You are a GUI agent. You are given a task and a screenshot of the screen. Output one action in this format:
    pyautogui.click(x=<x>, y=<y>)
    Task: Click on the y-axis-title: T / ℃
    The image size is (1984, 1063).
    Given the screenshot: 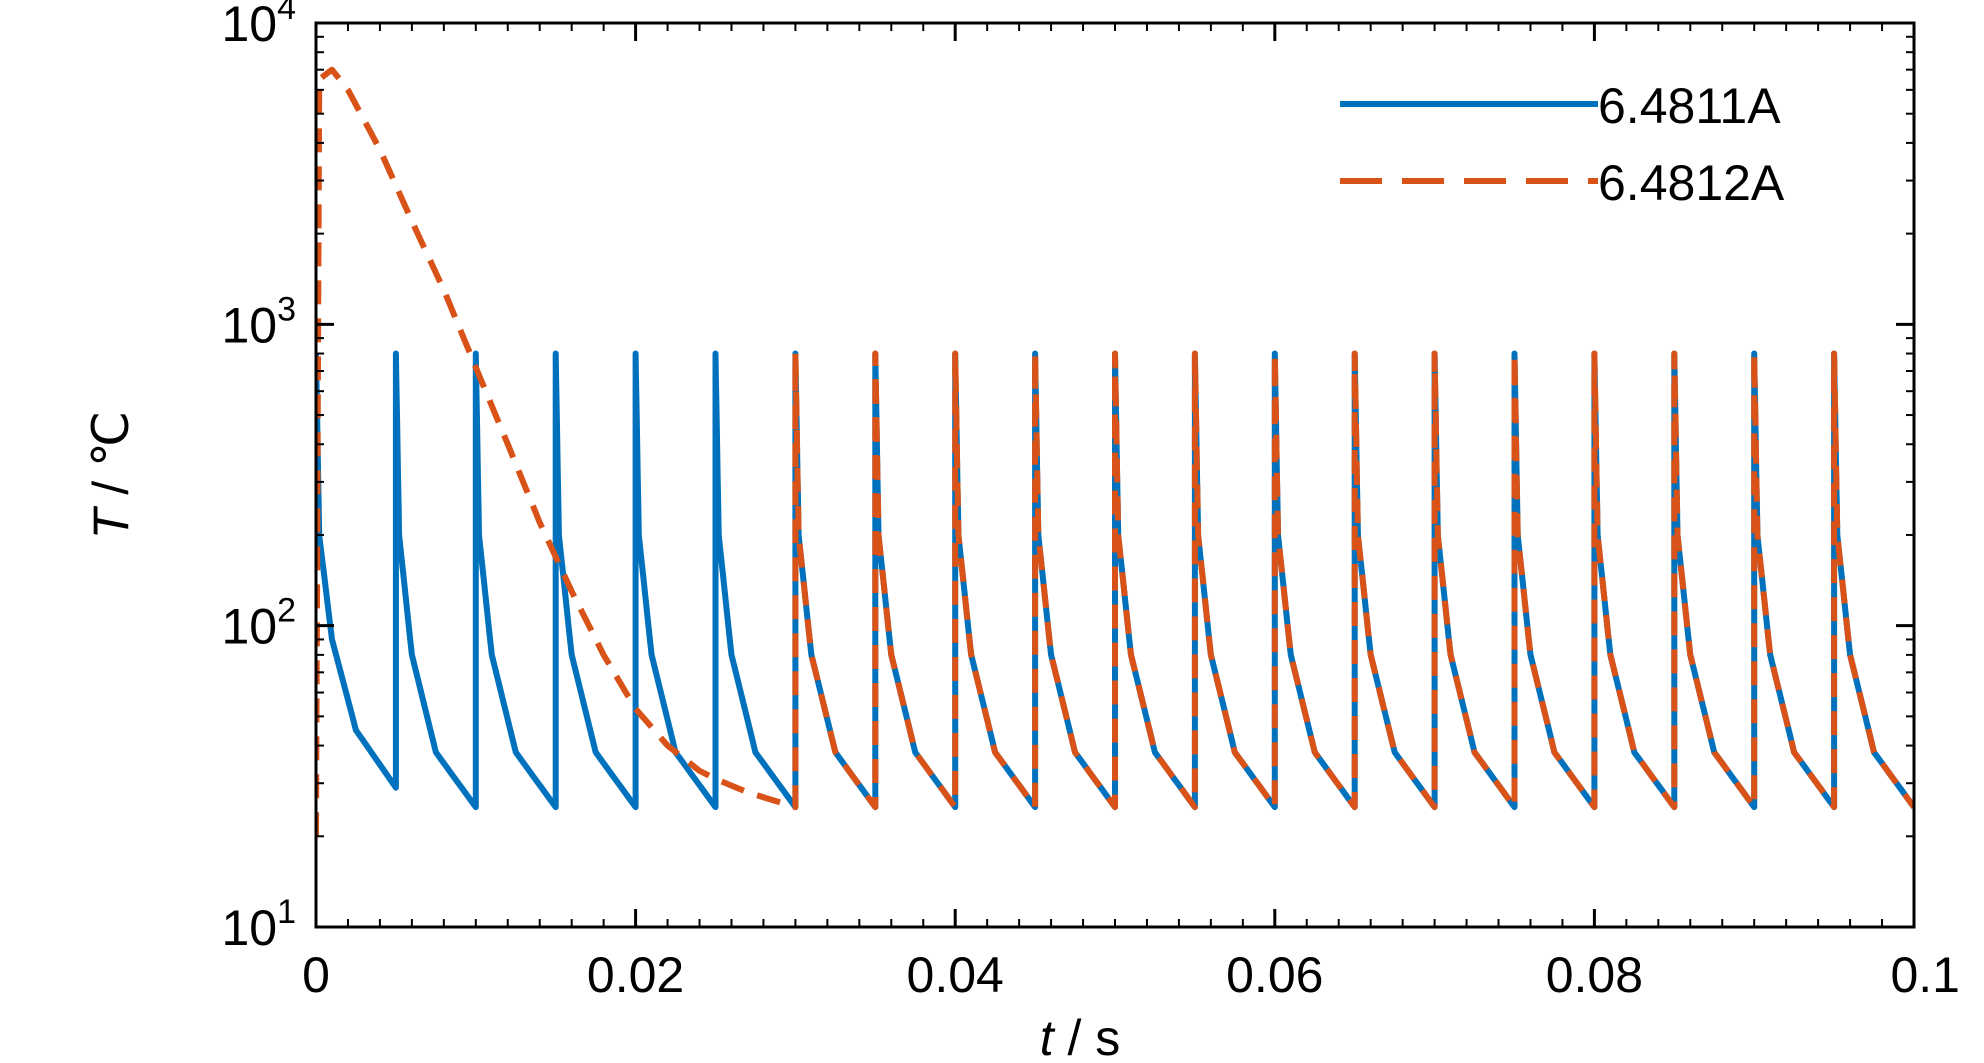 What is the action you would take?
    pyautogui.click(x=111, y=475)
    